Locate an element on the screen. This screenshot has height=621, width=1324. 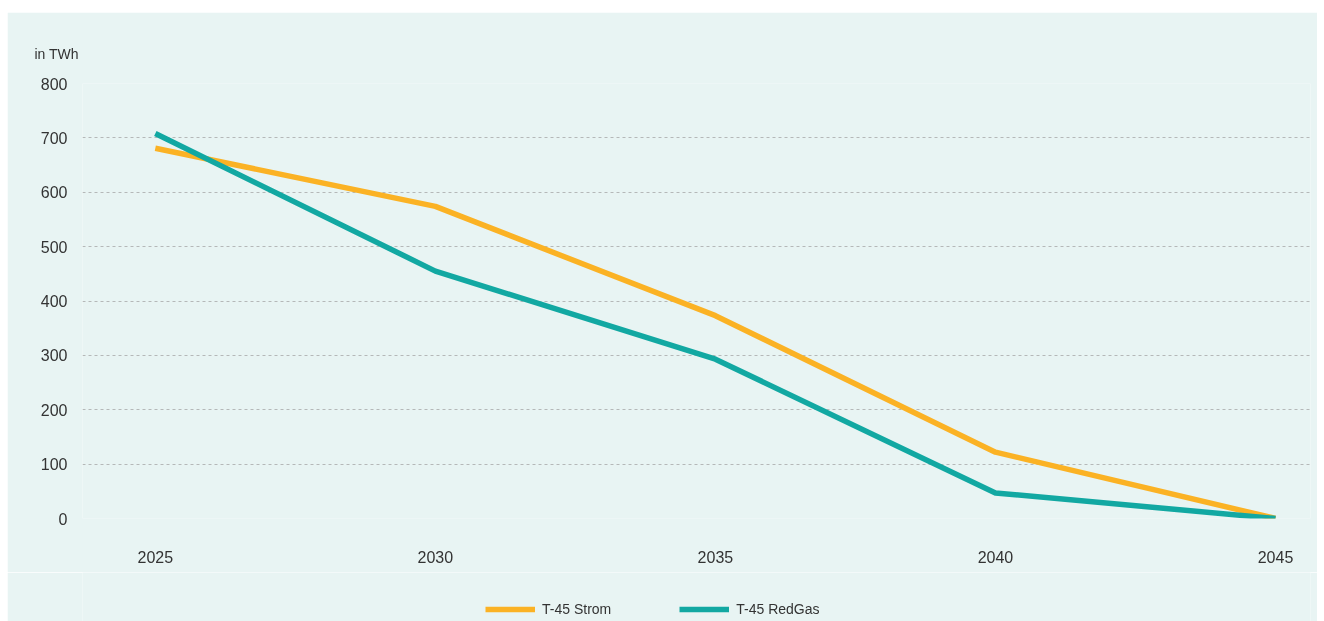
y-axis-title: in TWh is located at coordinates (56, 53).